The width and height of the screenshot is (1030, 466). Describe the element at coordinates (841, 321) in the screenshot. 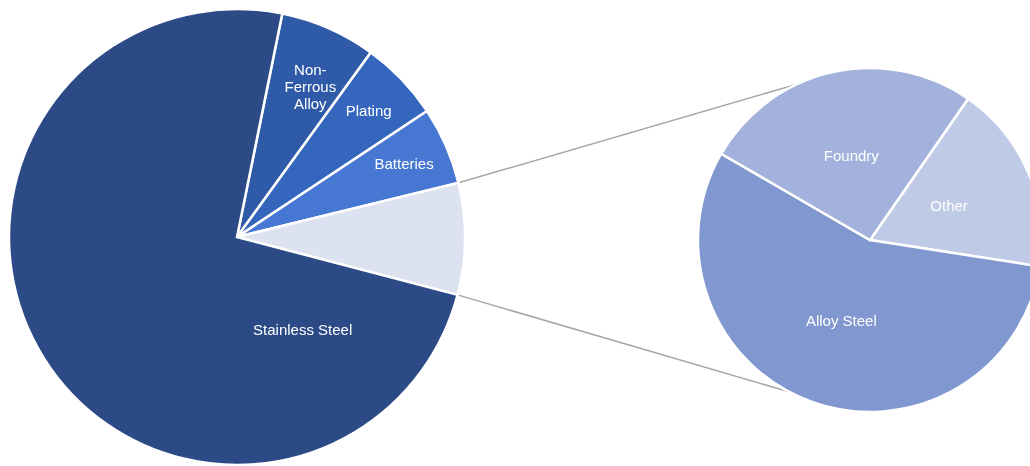

I see `slice-label: Alloy Steel` at that location.